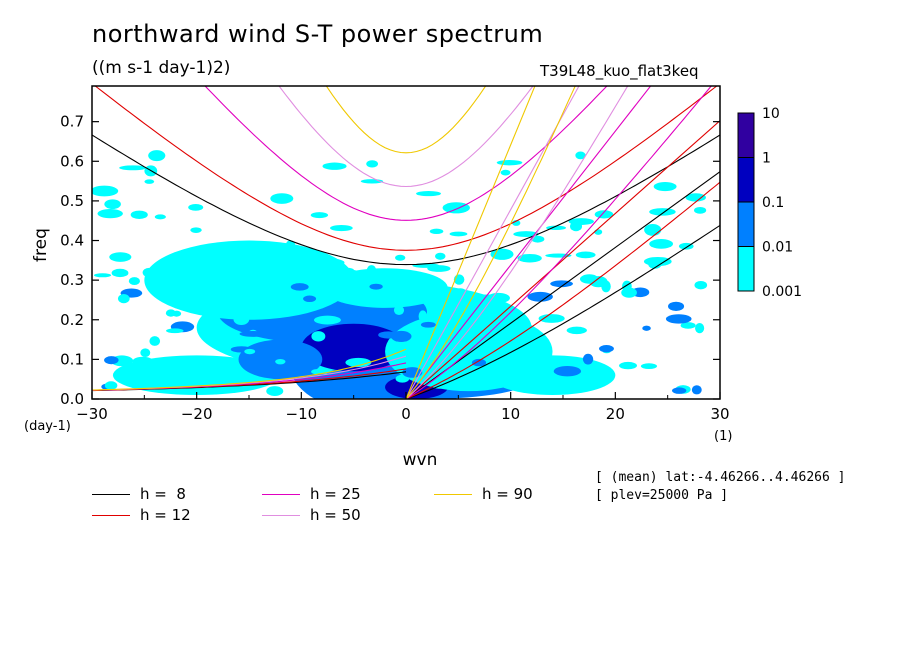 This screenshot has width=904, height=654. I want to click on legend-item-h90: h = 90, so click(483, 494).